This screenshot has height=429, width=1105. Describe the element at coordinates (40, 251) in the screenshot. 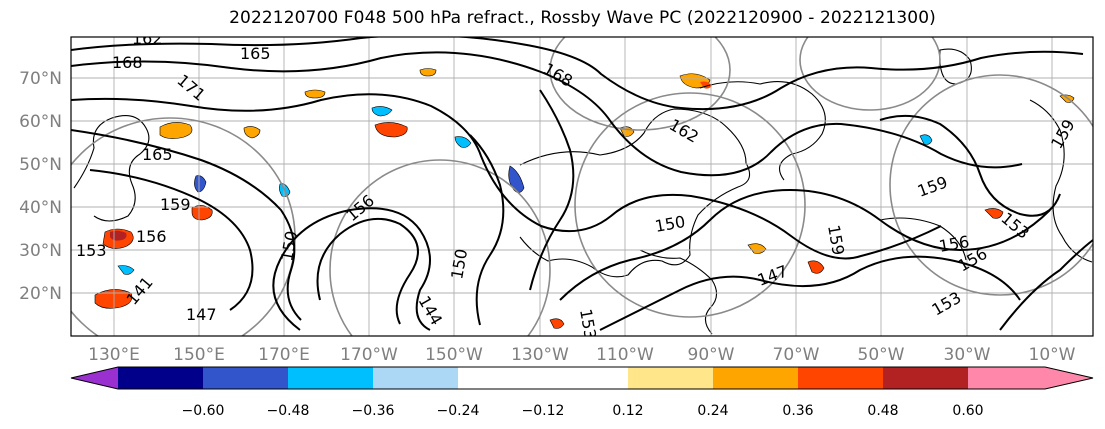

I see `lat-label: 30°N` at that location.